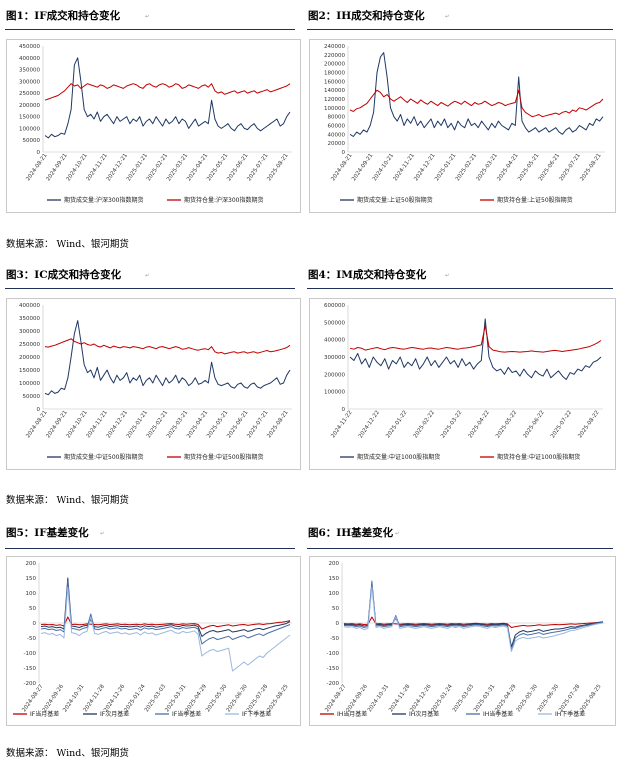 The width and height of the screenshot is (621, 766). Describe the element at coordinates (223, 457) in the screenshot. I see `legend-label: 期货持仓量:中证500股指期货` at that location.